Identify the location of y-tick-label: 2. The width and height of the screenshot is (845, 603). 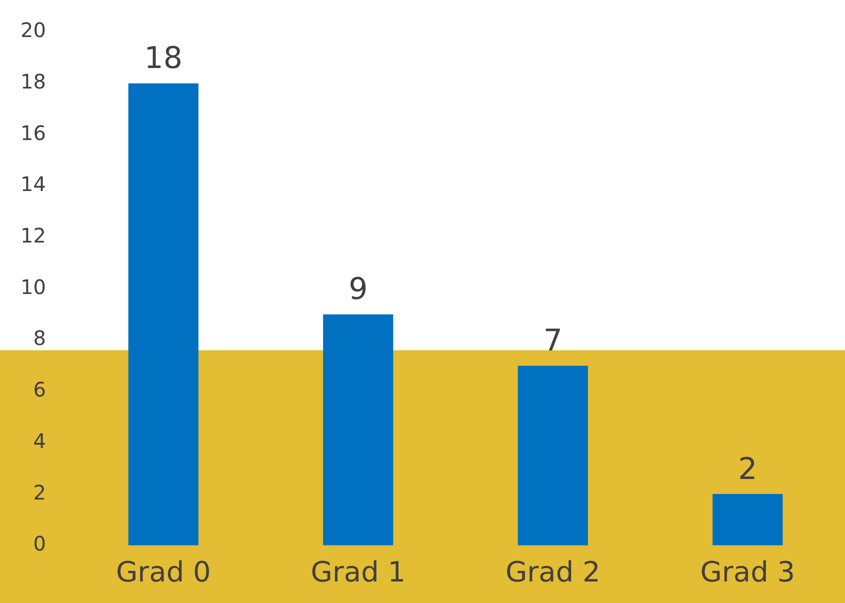
(39, 492).